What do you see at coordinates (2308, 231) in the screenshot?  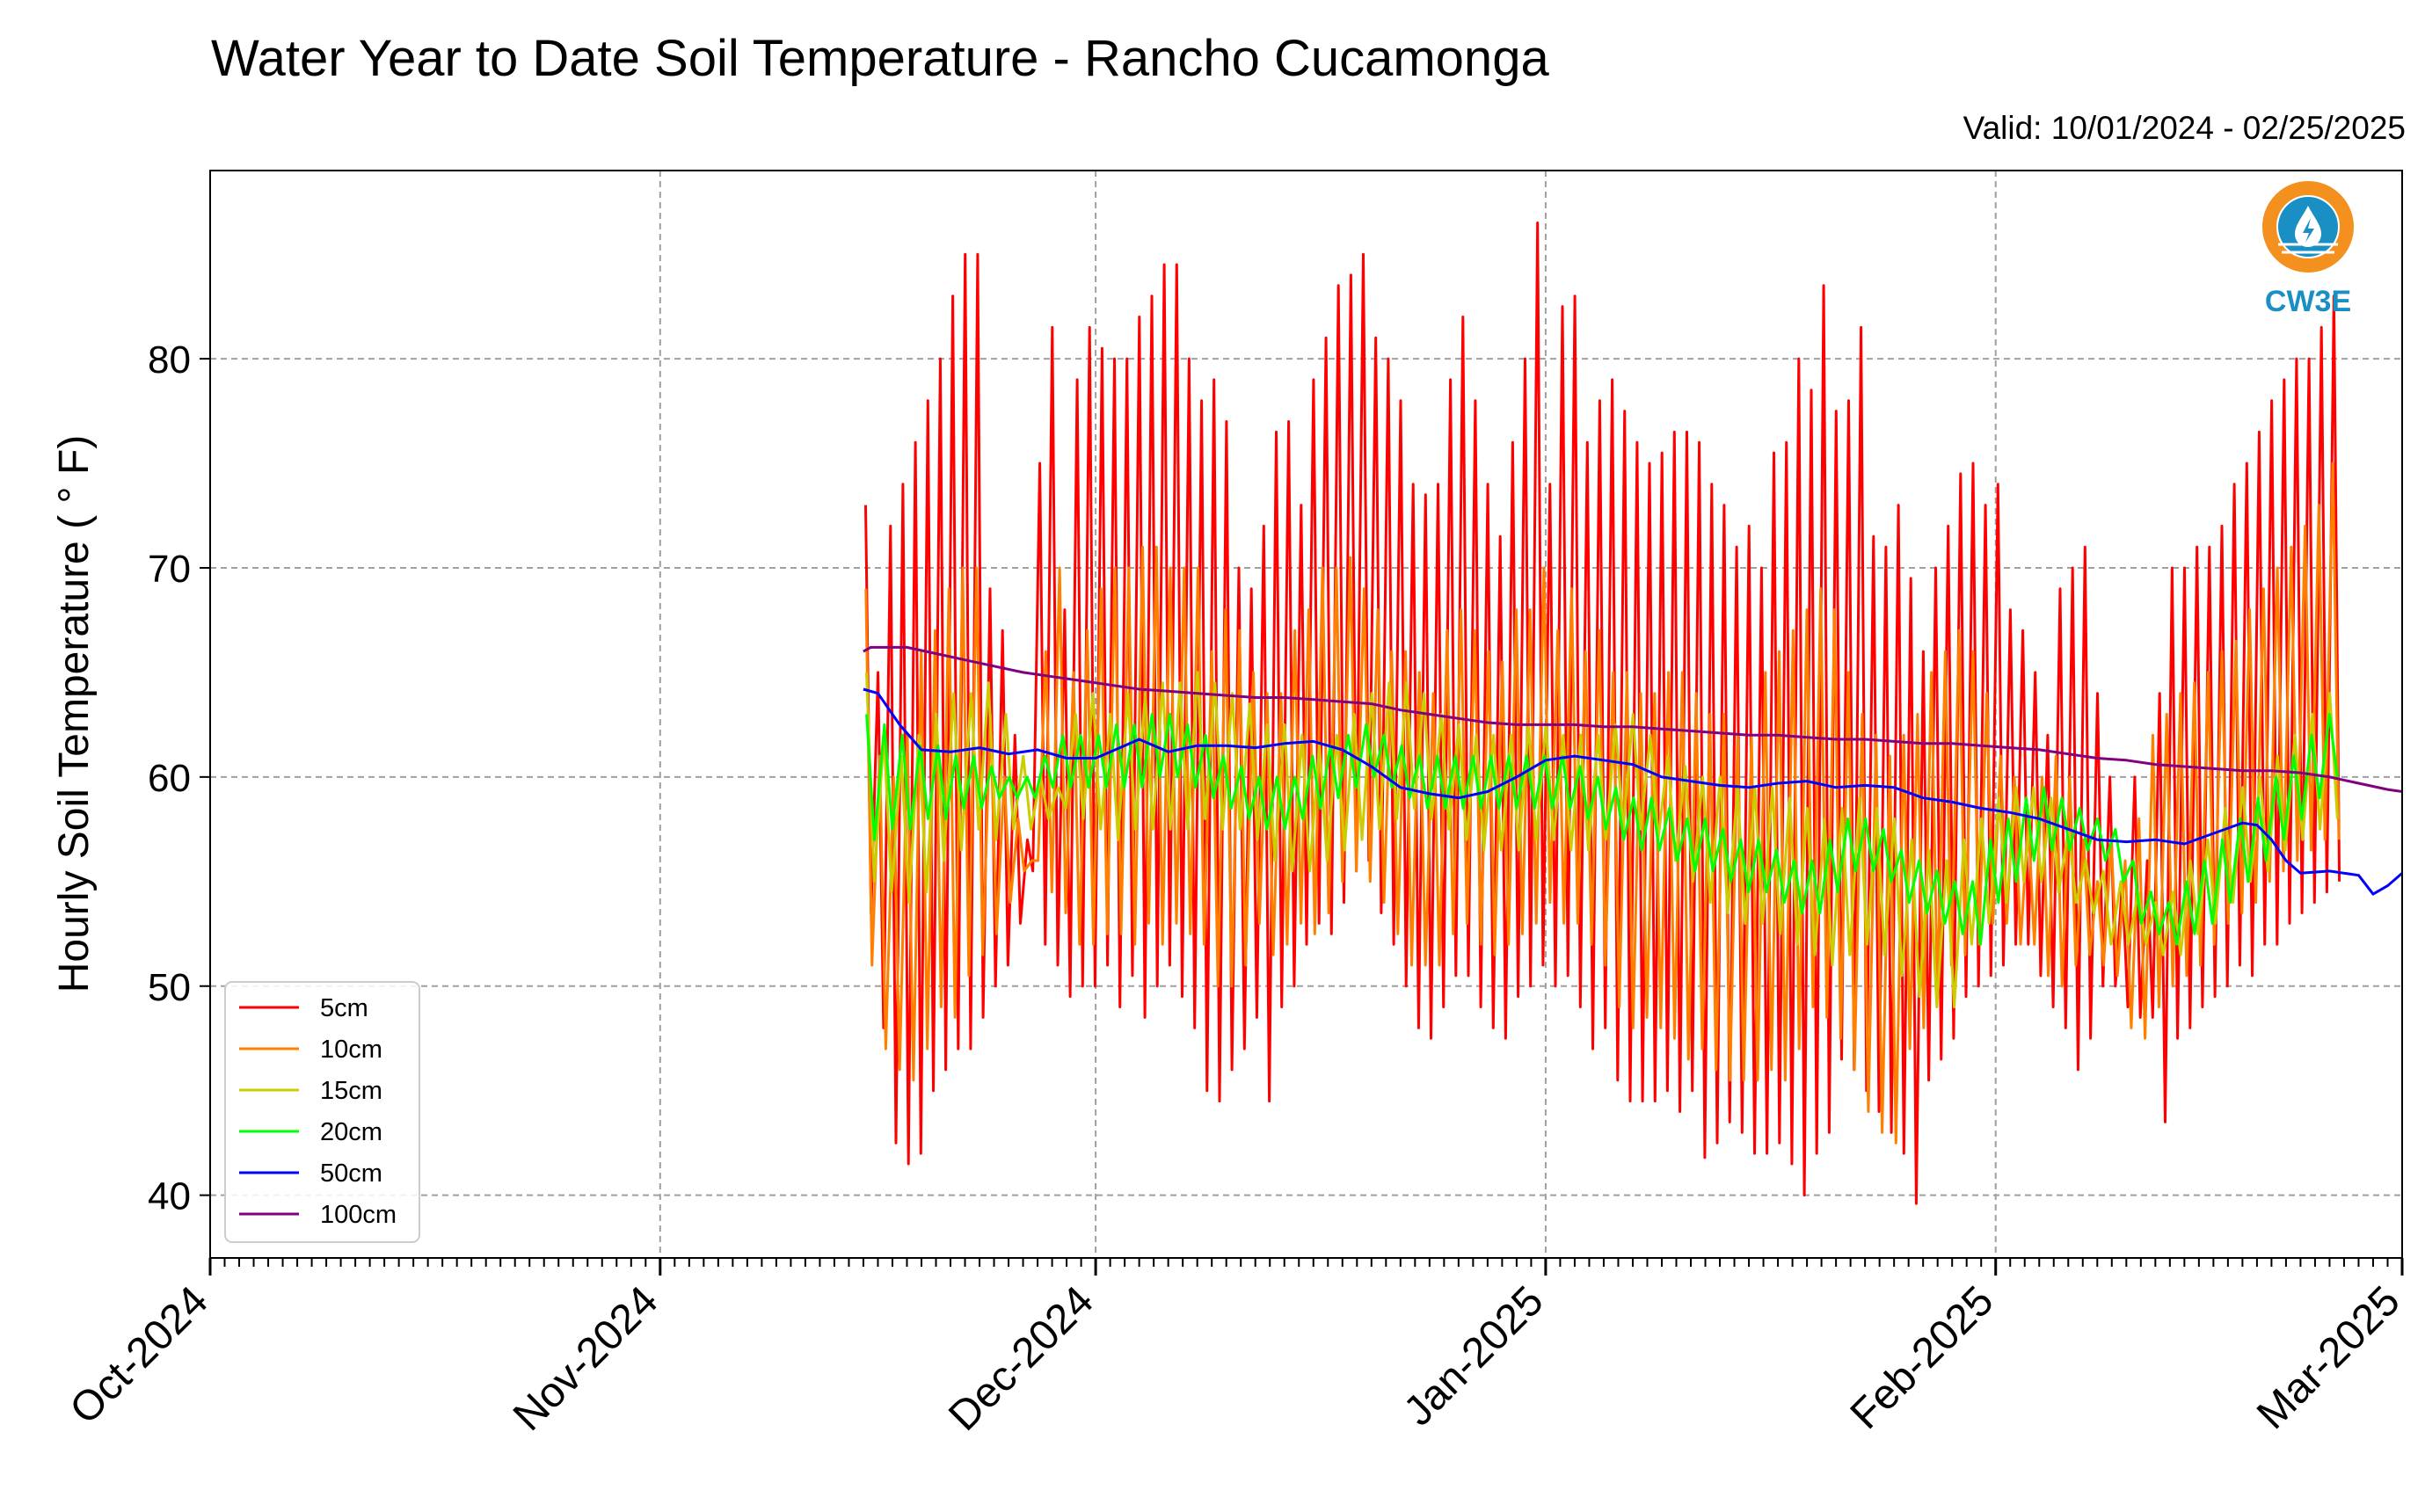 I see `lightning-icon` at bounding box center [2308, 231].